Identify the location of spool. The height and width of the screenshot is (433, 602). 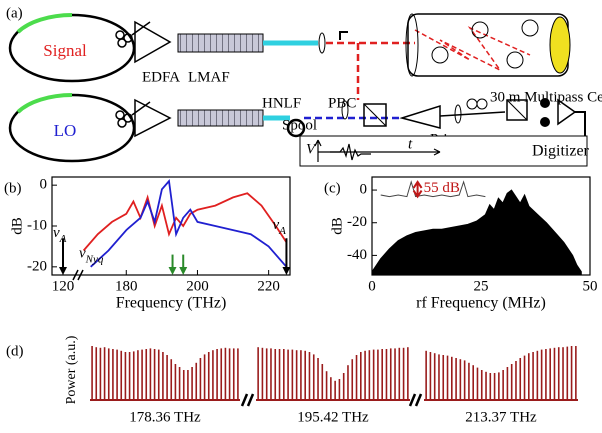
(296, 128).